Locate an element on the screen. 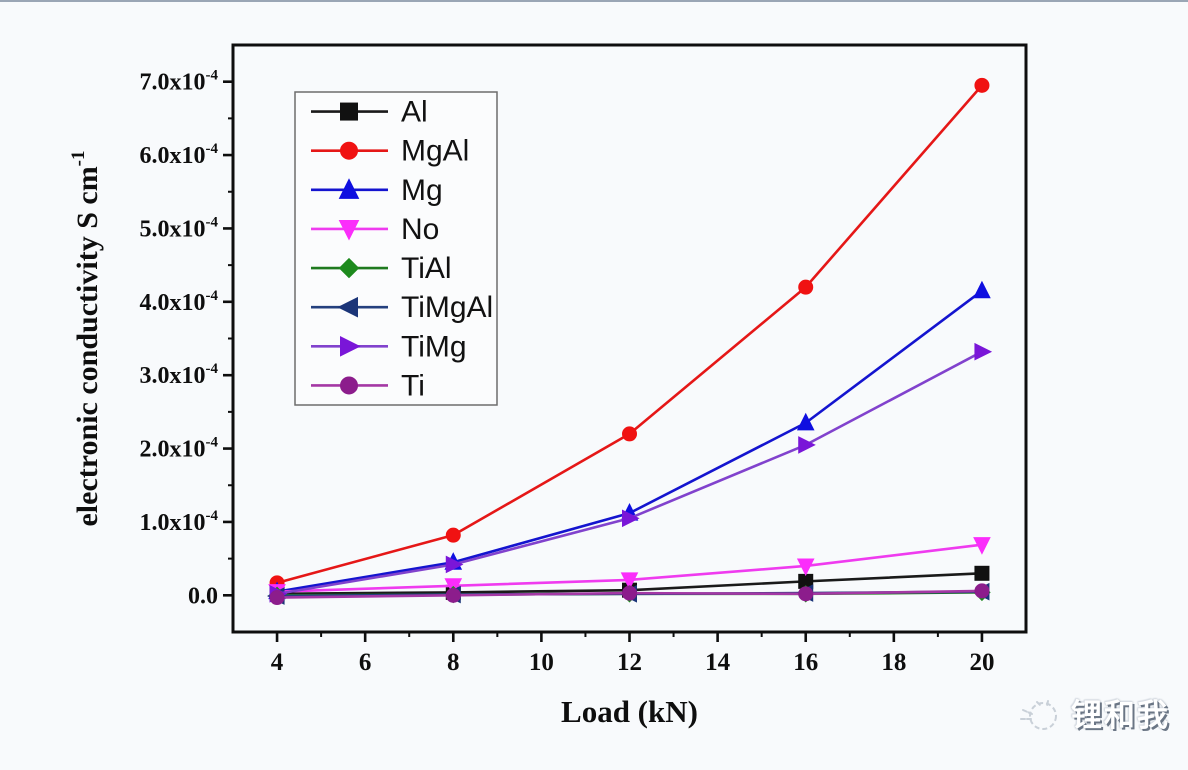 Image resolution: width=1188 pixels, height=770 pixels. series-Ti is located at coordinates (629, 594).